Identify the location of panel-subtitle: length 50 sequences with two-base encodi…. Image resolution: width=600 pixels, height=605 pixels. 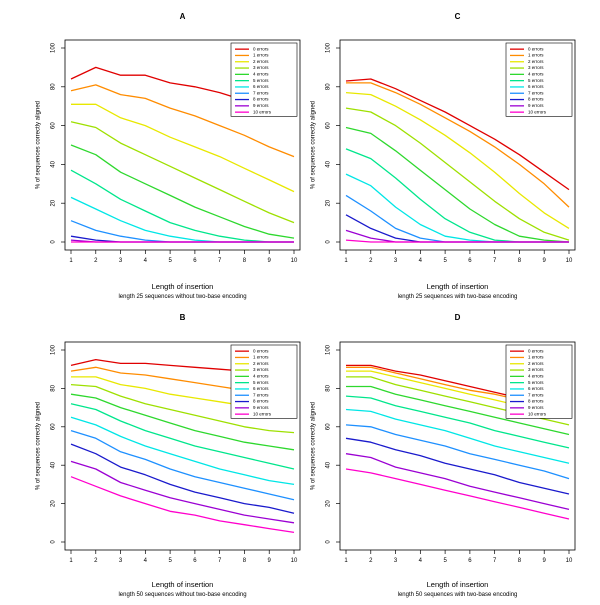
(458, 595).